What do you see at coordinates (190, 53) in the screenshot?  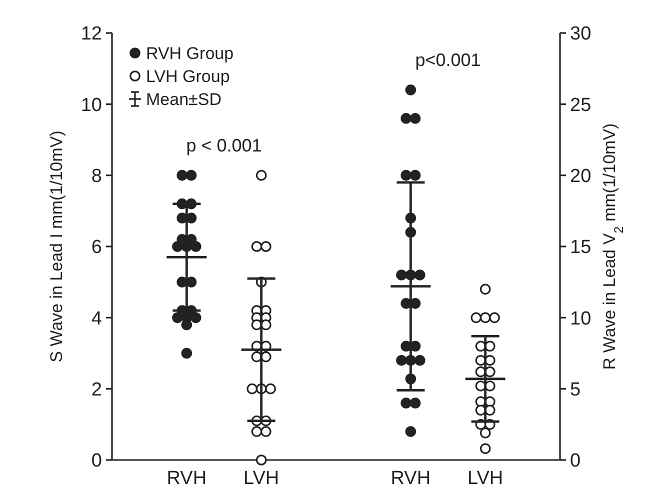 I see `legend-label: RVH Group` at bounding box center [190, 53].